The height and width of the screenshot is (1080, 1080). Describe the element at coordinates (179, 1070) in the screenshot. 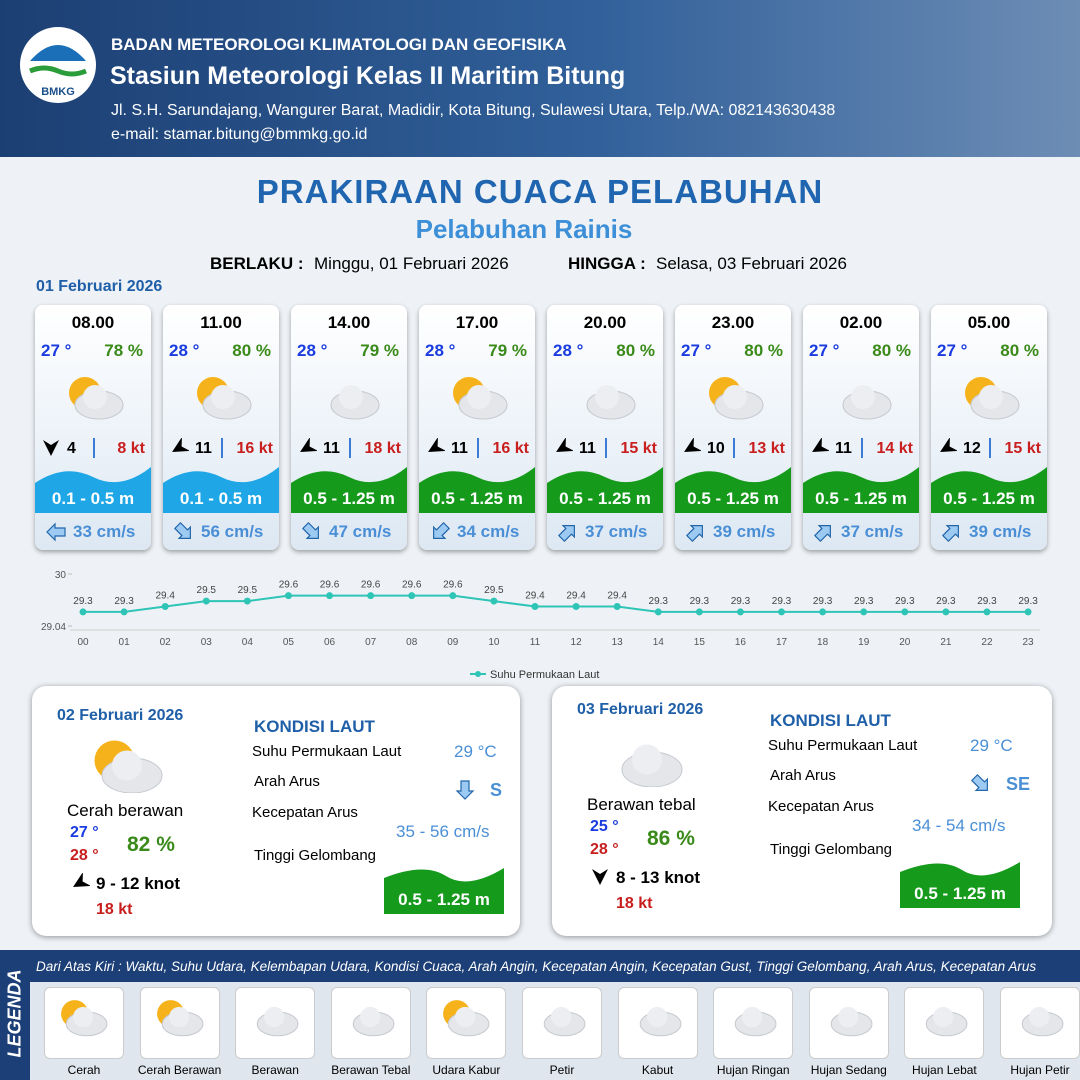

I see `legend-label: Cerah Berawan` at that location.